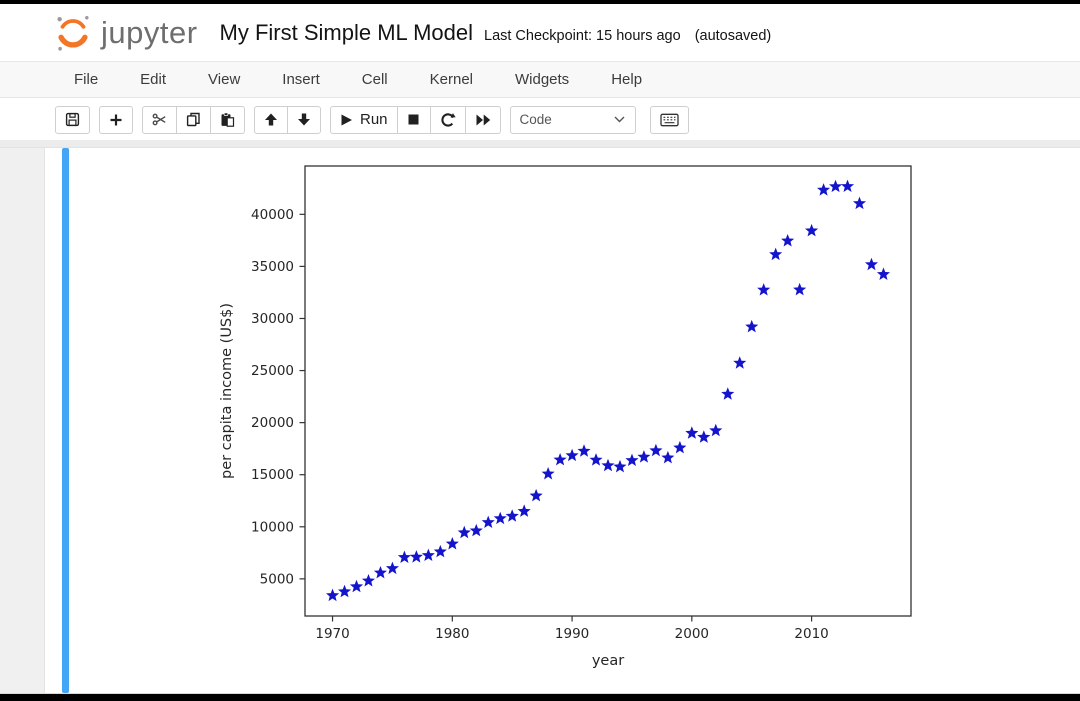  I want to click on keyboard-icon, so click(669, 119).